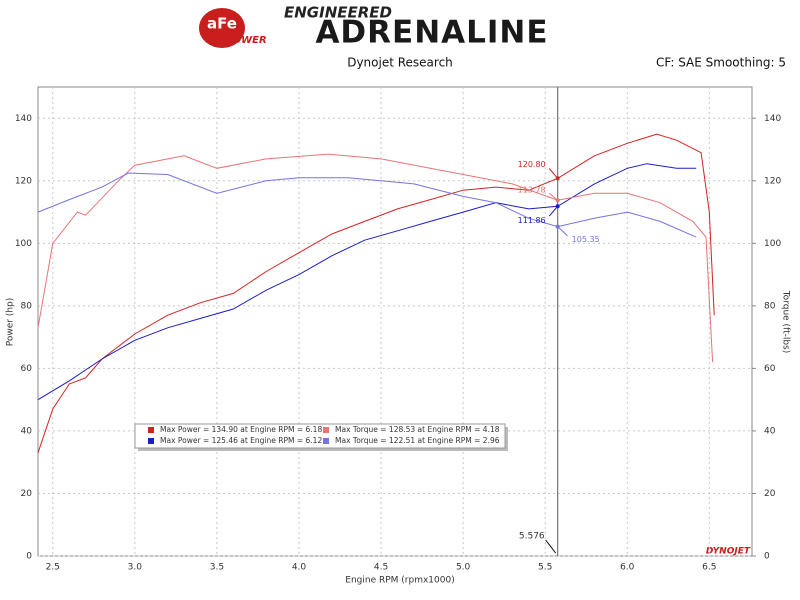  What do you see at coordinates (367, 205) in the screenshot?
I see `series-line` at bounding box center [367, 205].